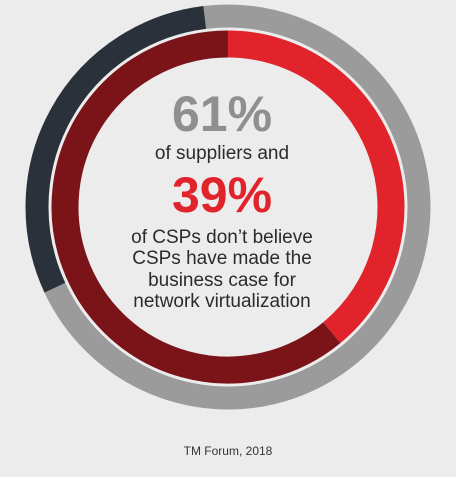  I want to click on stat-text: business case for, so click(222, 280).